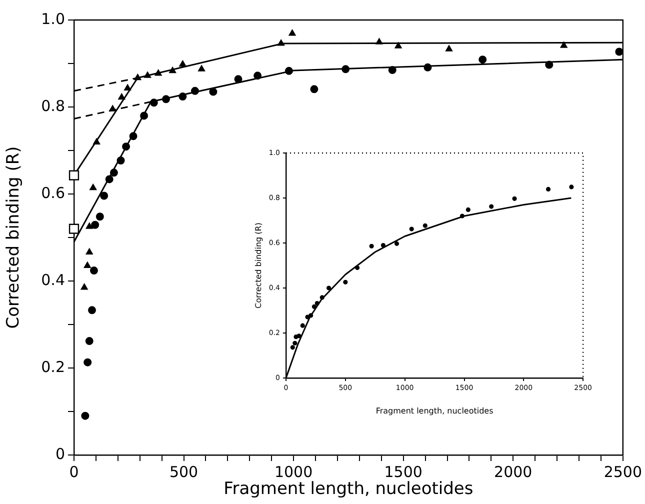 This screenshot has height=504, width=645. I want to click on x-tick-label: 1000, so click(293, 471).